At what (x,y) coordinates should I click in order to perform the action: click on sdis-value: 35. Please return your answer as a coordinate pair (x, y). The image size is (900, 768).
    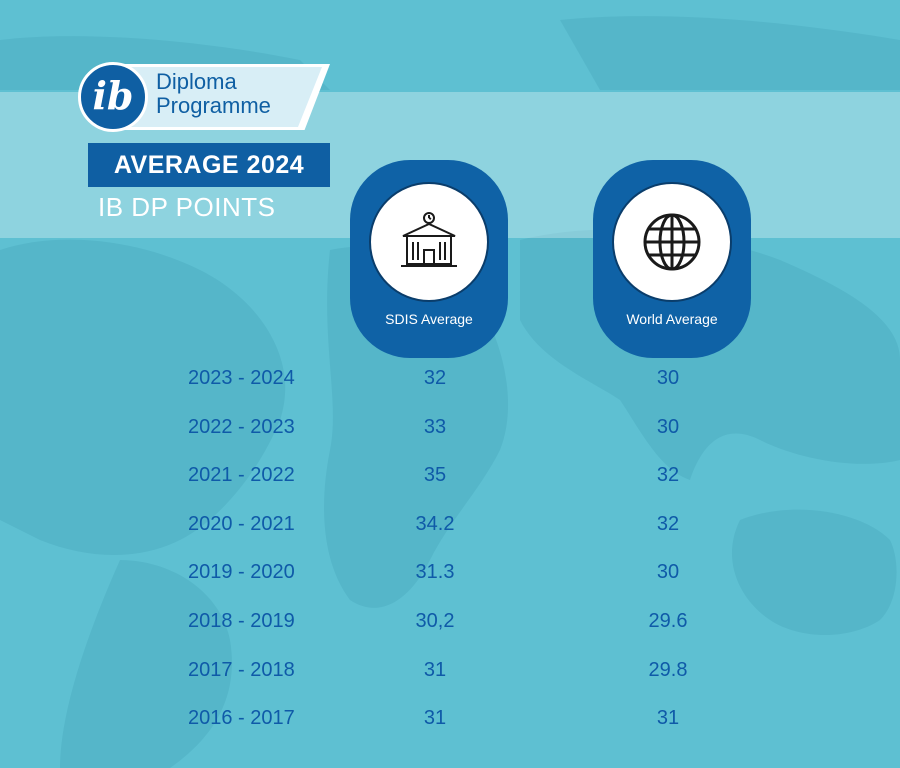
    Looking at the image, I should click on (435, 475).